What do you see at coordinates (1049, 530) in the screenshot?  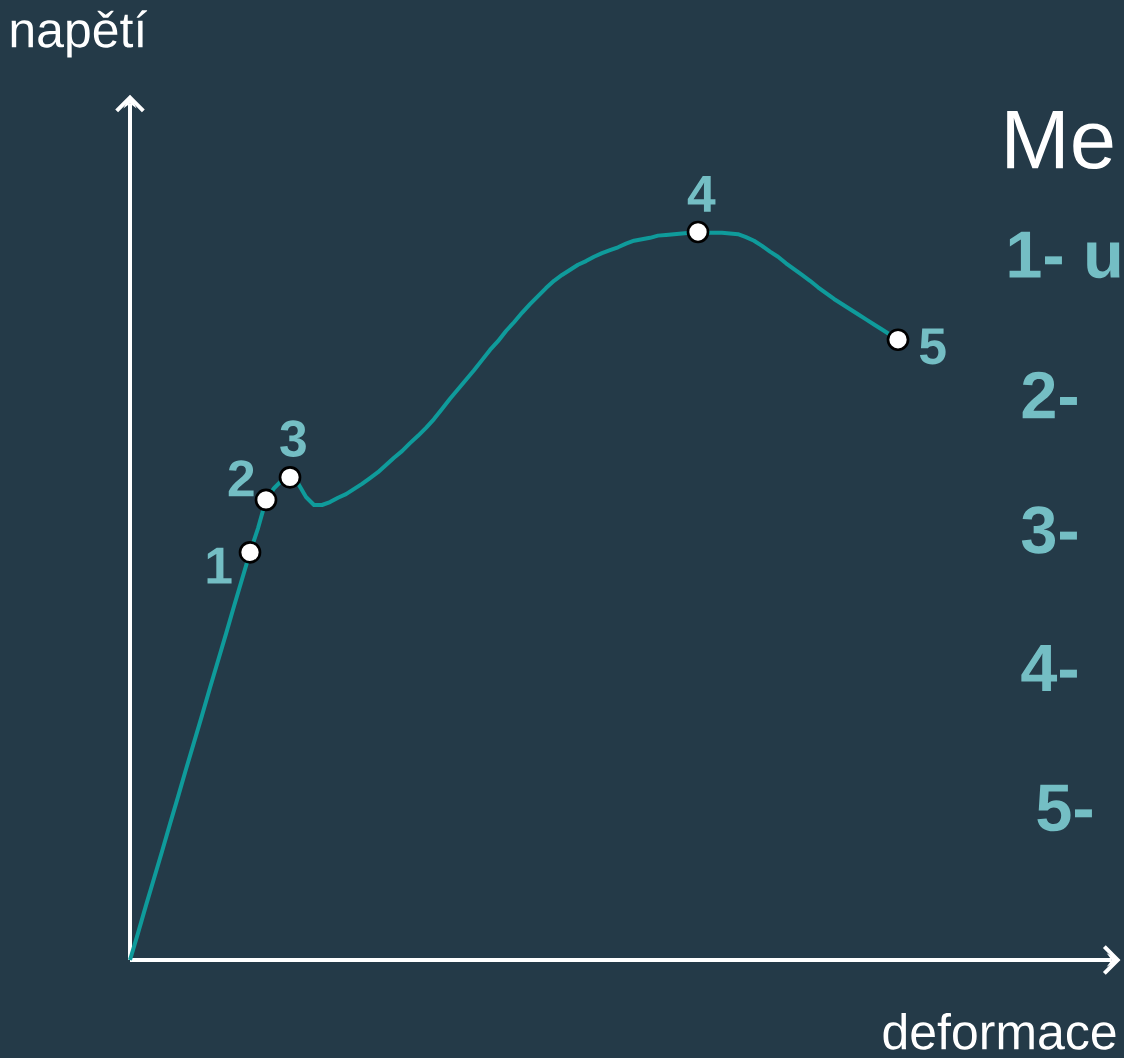 I see `text: 3-` at bounding box center [1049, 530].